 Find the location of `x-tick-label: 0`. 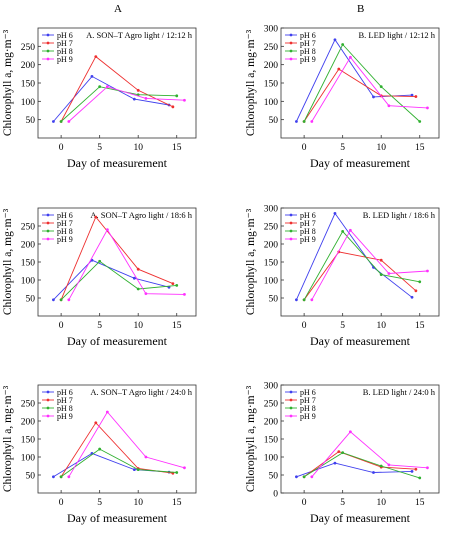

x-tick-label: 0 is located at coordinates (61, 503).